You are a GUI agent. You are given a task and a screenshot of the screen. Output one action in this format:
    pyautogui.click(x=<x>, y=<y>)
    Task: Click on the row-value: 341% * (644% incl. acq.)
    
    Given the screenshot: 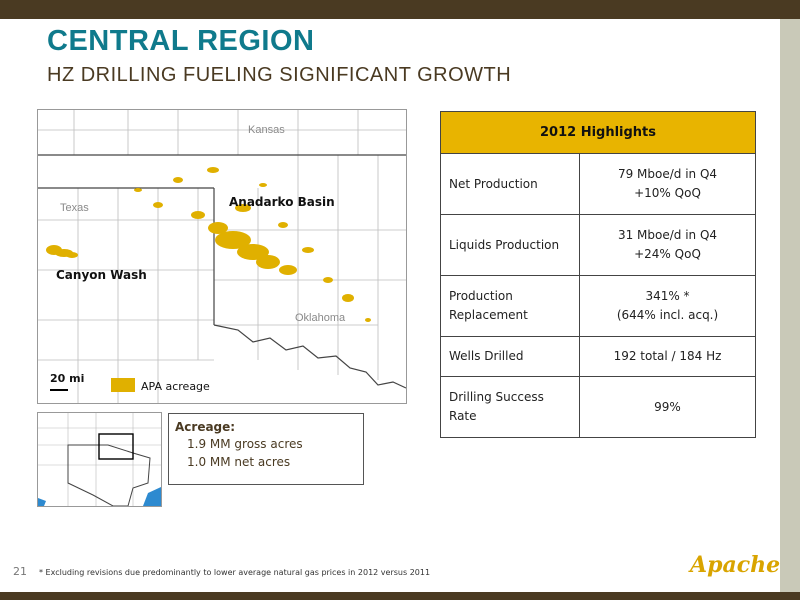 What is the action you would take?
    pyautogui.click(x=667, y=306)
    